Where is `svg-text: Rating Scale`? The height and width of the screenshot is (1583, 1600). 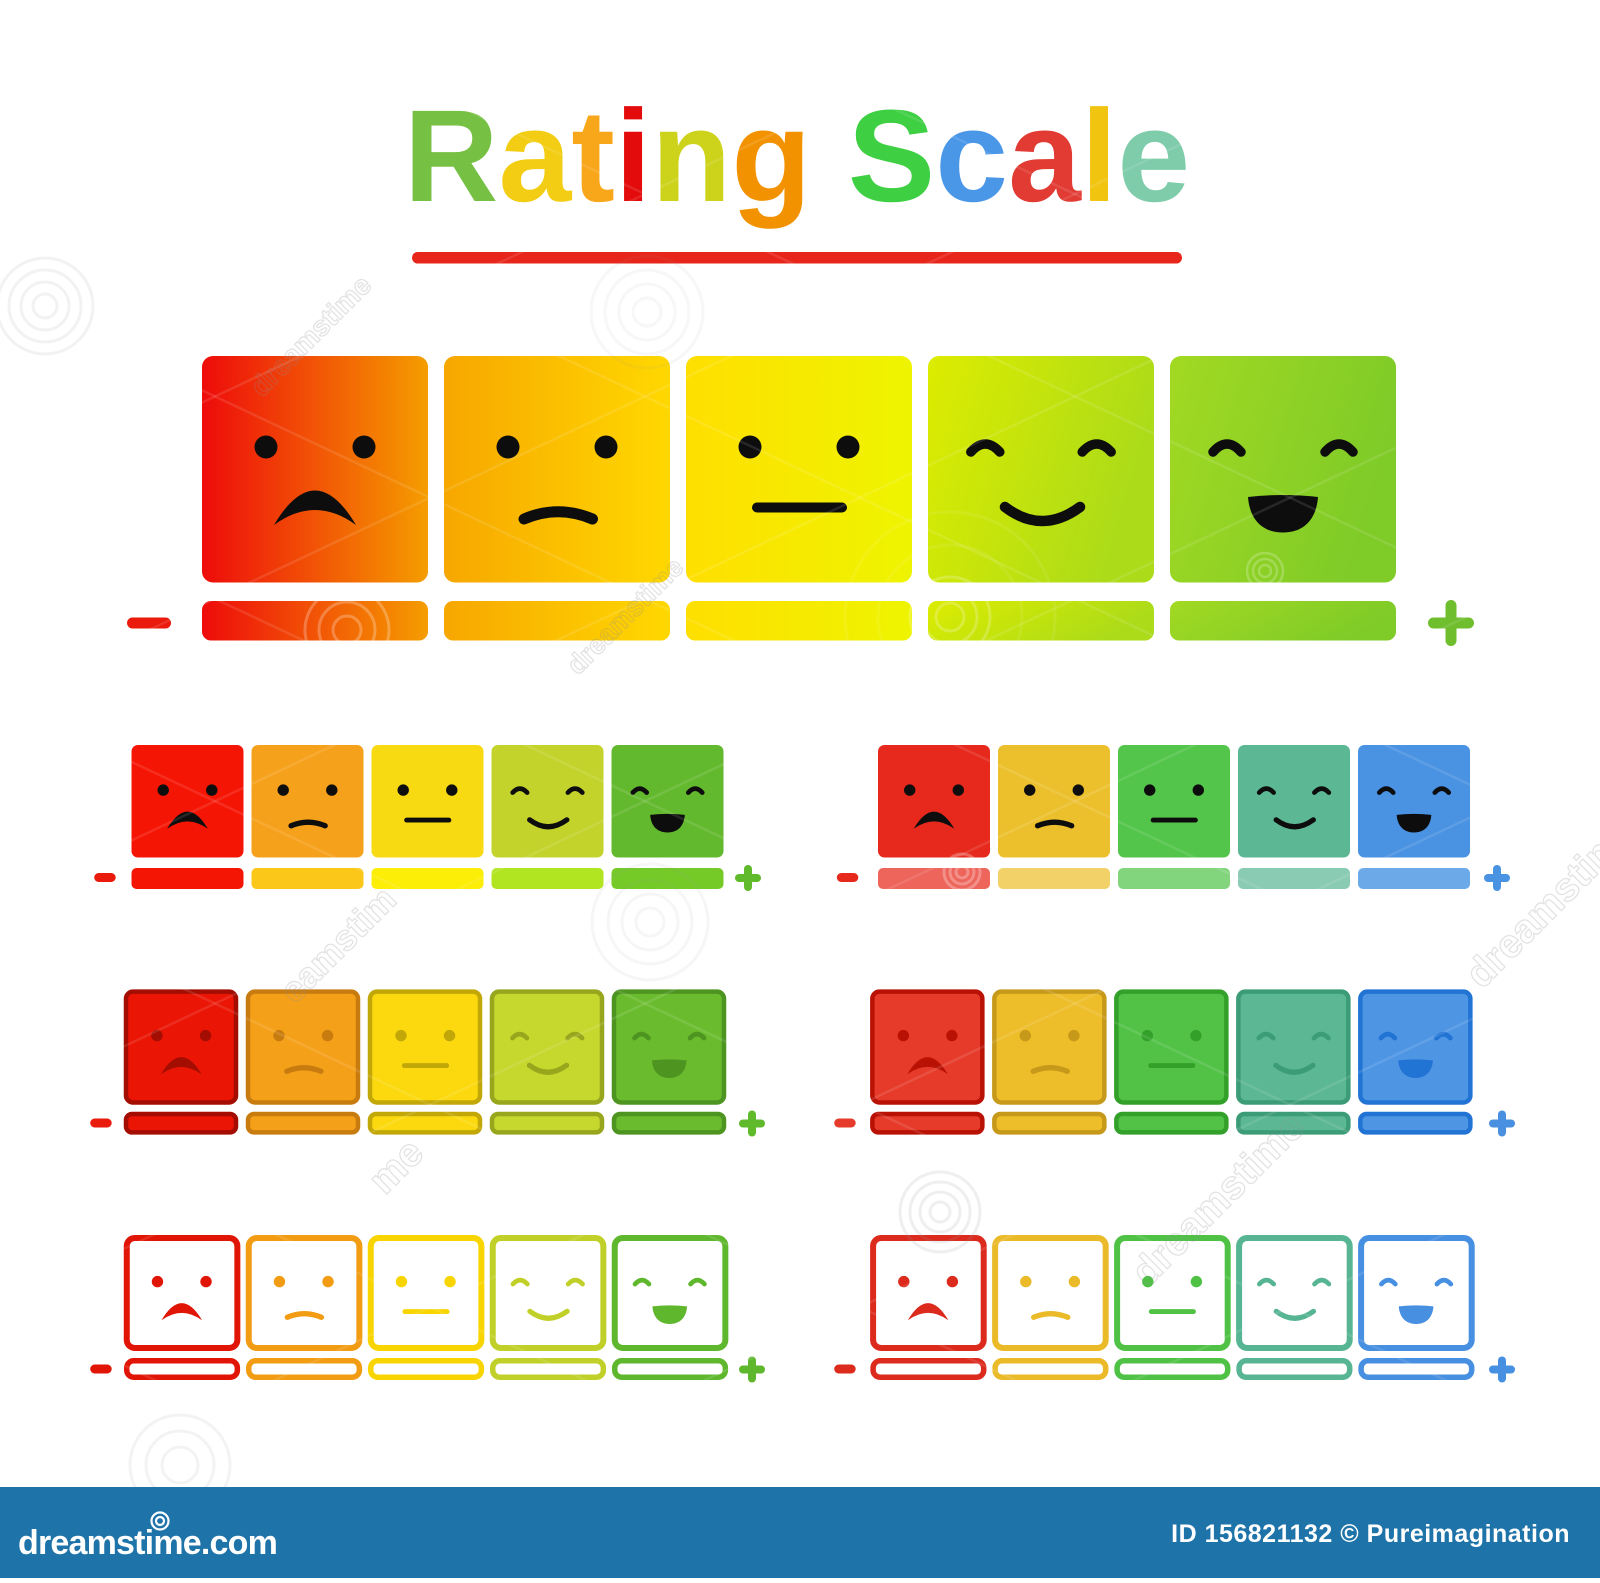
svg-text: Rating Scale is located at coordinates (797, 155).